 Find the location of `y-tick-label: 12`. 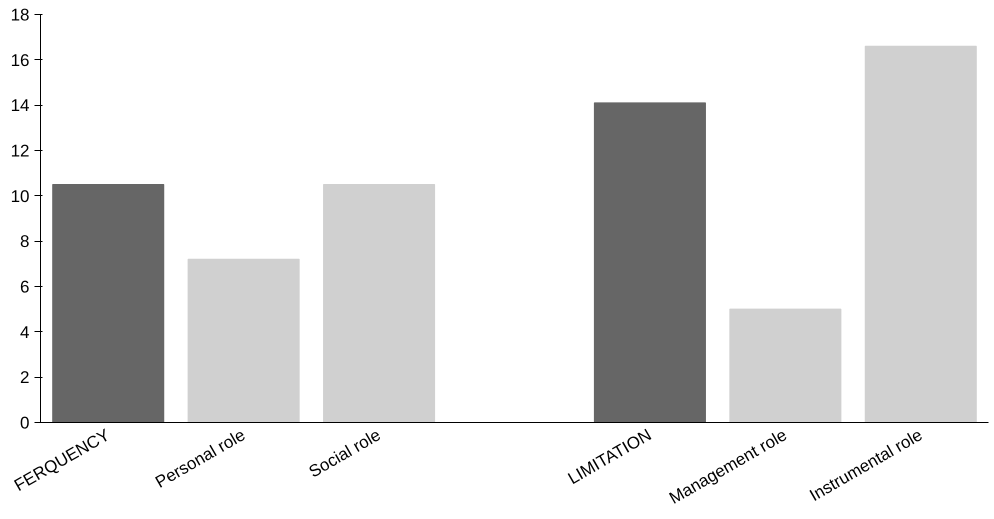

y-tick-label: 12 is located at coordinates (20, 151).